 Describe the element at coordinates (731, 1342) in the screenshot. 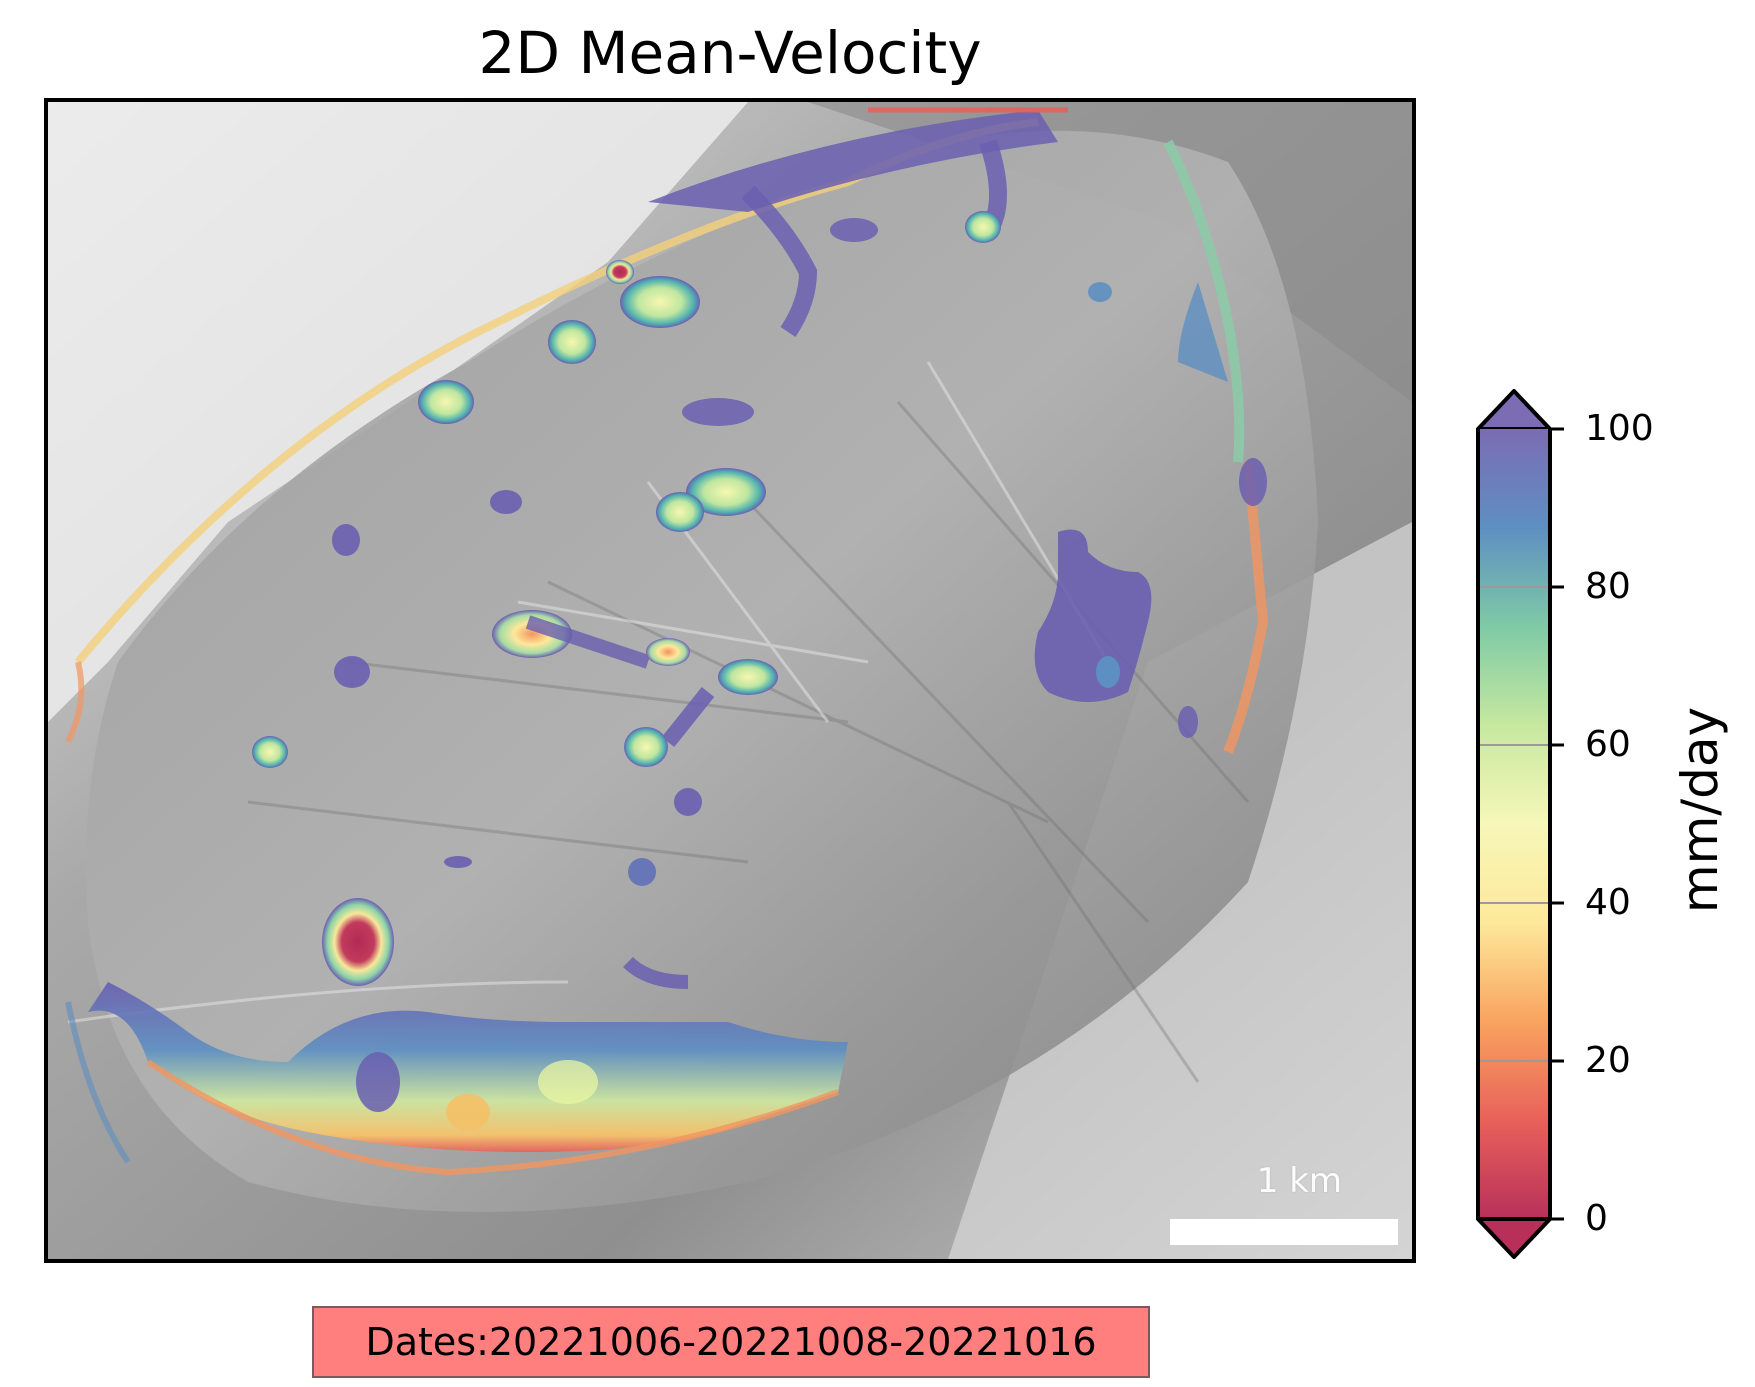

I see `dates-label: Dates:20221006-20221008-20221016` at that location.